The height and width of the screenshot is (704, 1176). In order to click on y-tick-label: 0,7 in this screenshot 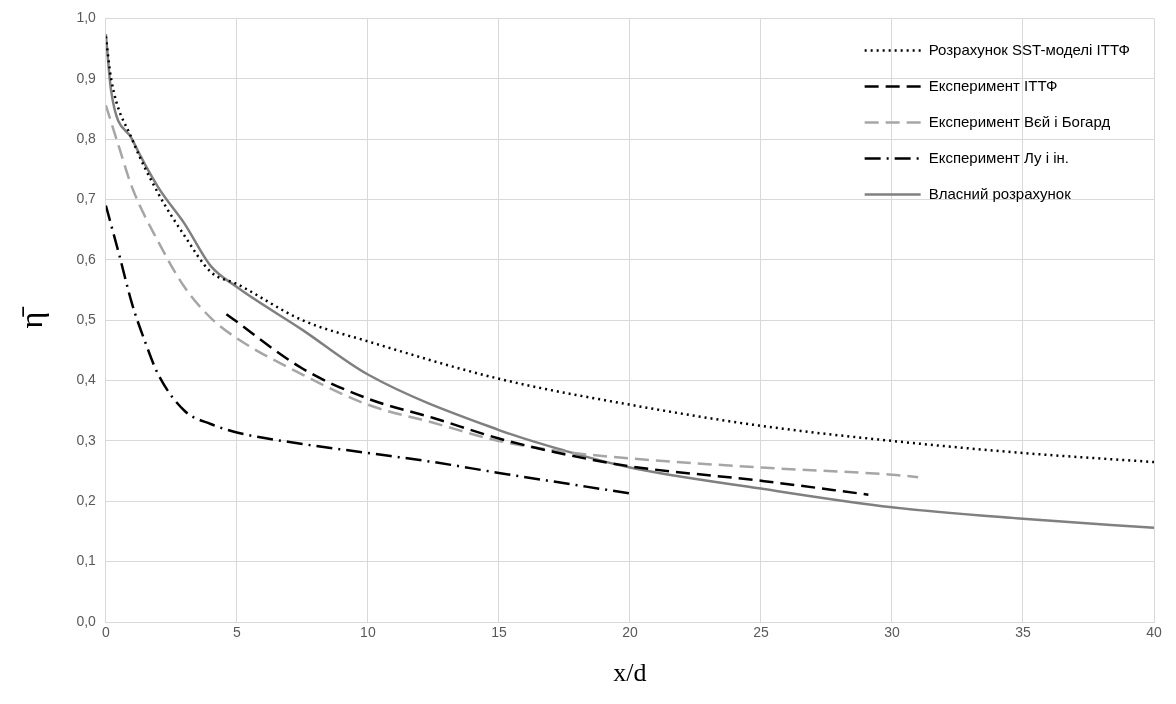, I will do `click(86, 198)`.